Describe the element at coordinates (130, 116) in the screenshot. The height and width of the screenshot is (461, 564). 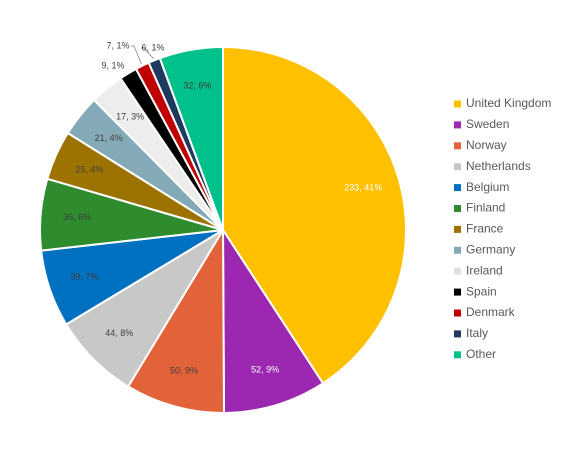
I see `data-label-ireland: 17, 3%` at that location.